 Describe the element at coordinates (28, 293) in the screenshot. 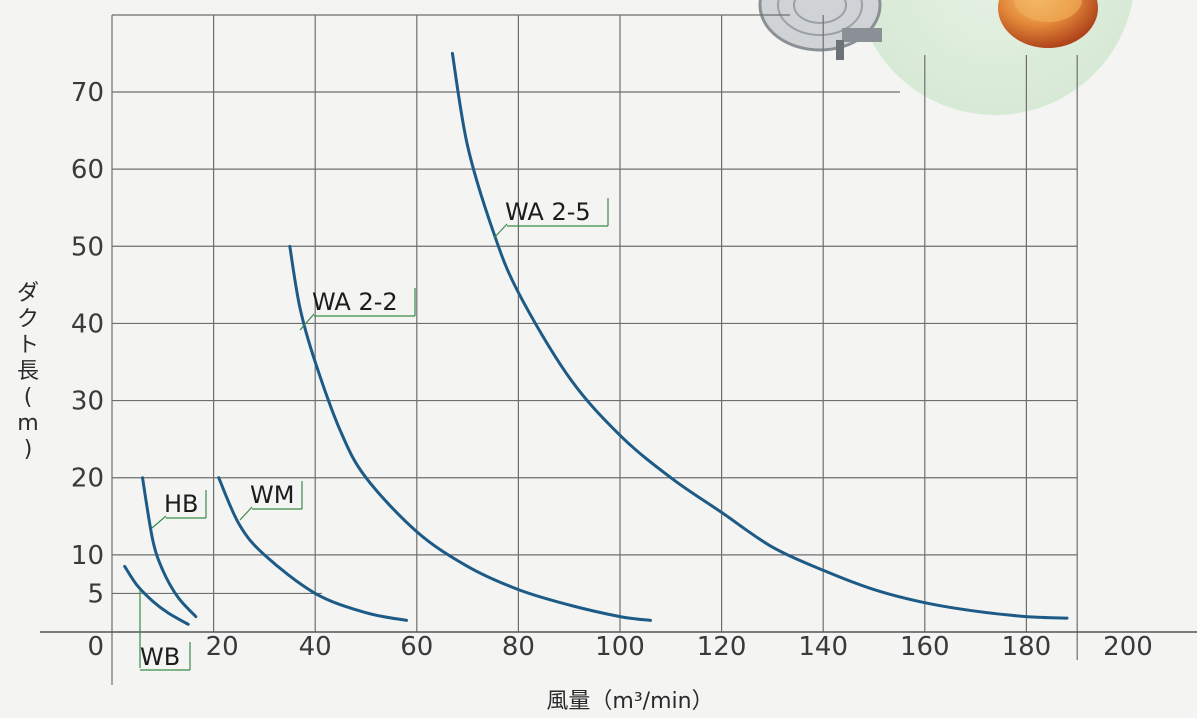

I see `y-axis-title-char: ダ` at that location.